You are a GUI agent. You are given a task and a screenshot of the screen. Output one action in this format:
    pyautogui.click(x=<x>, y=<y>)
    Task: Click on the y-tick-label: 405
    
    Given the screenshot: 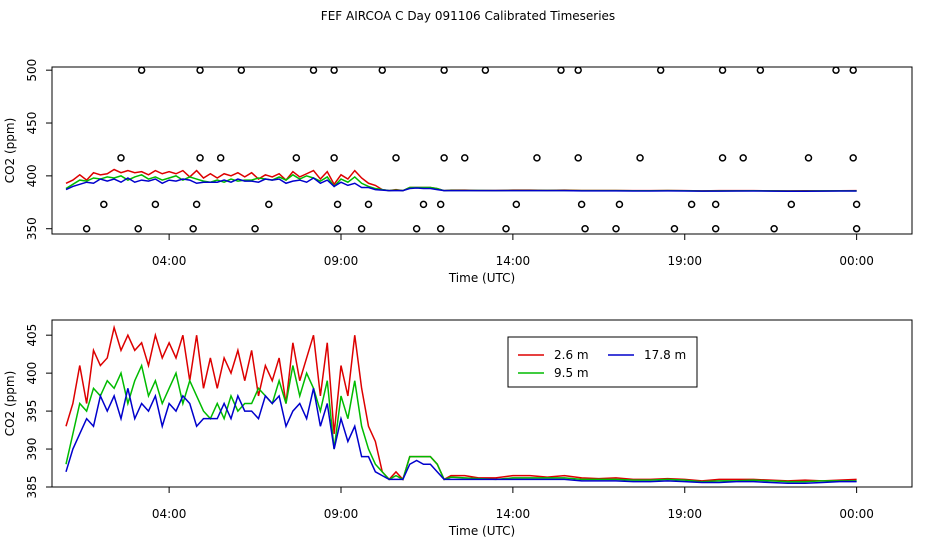 What is the action you would take?
    pyautogui.click(x=32, y=335)
    